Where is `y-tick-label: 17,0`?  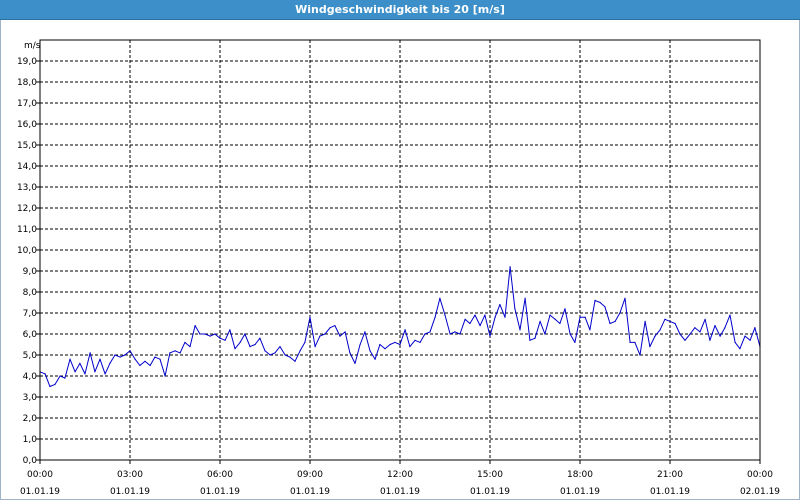
y-tick-label: 17,0 is located at coordinates (27, 104).